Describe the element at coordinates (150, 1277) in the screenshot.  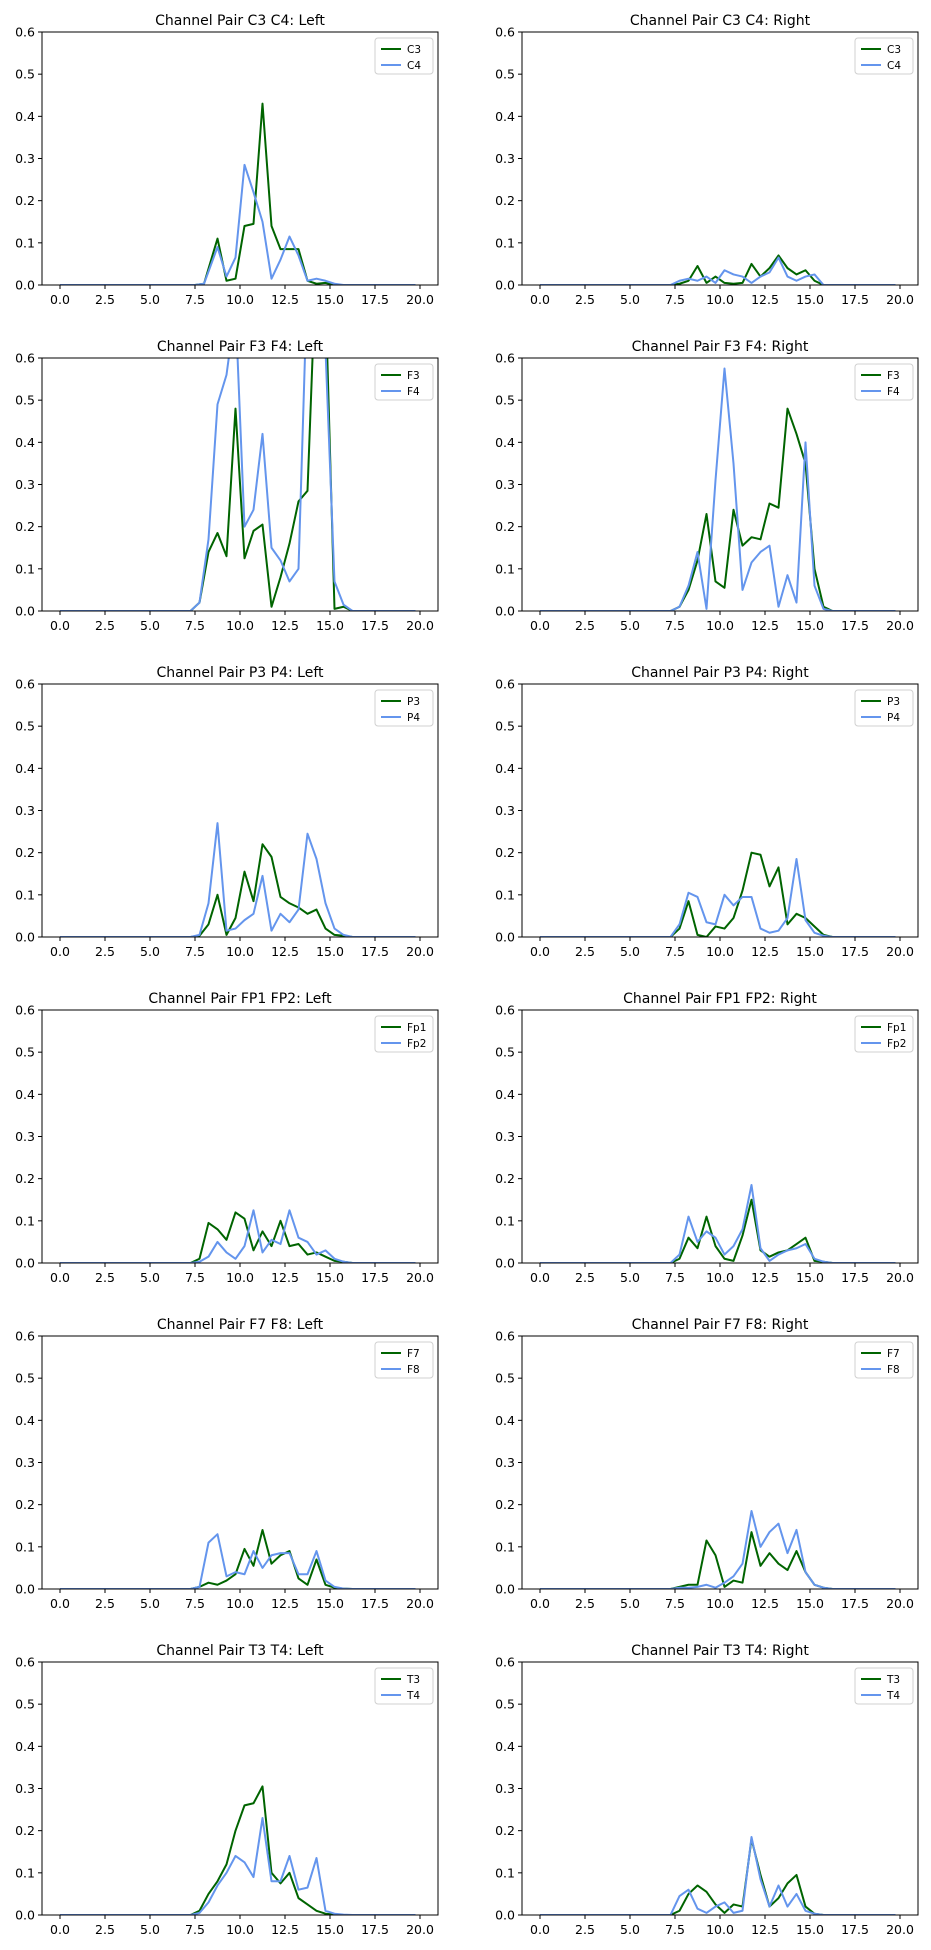
I see `chart-channel-pair-fp1-fp2-left-xtick-label: 5.0` at that location.